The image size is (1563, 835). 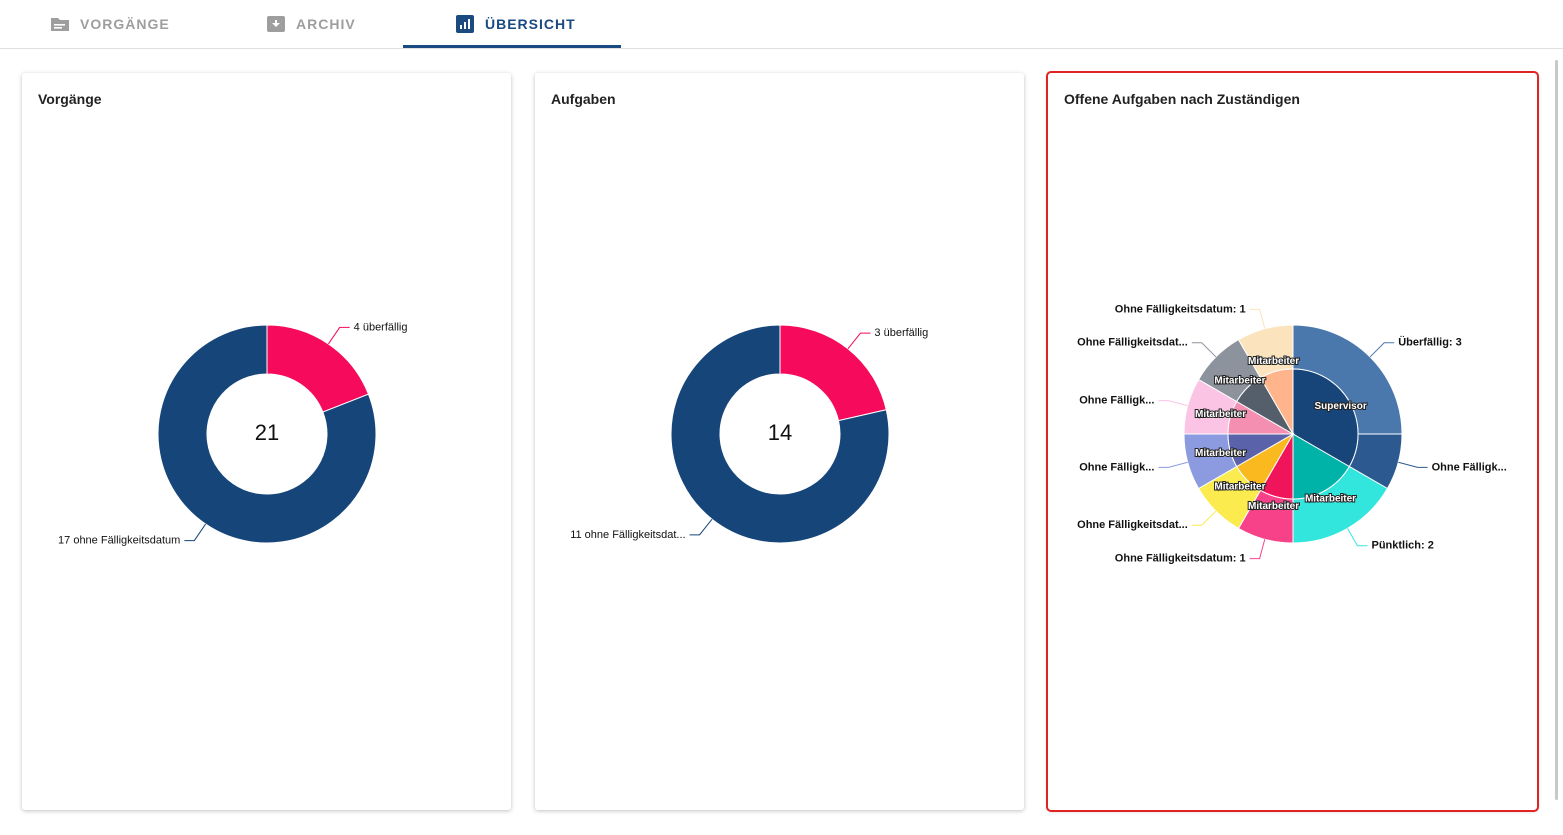 What do you see at coordinates (512, 46) in the screenshot?
I see `active-tab-indicator` at bounding box center [512, 46].